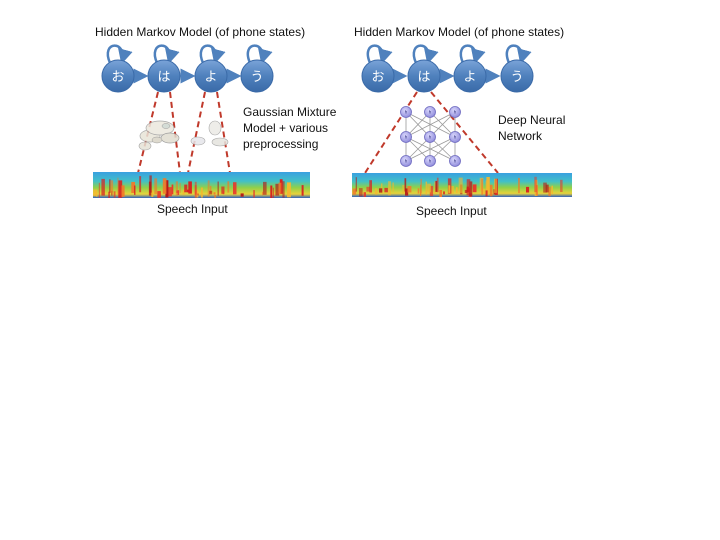  Describe the element at coordinates (447, 68) in the screenshot. I see `right-hmm-chain: お は よ う` at that location.